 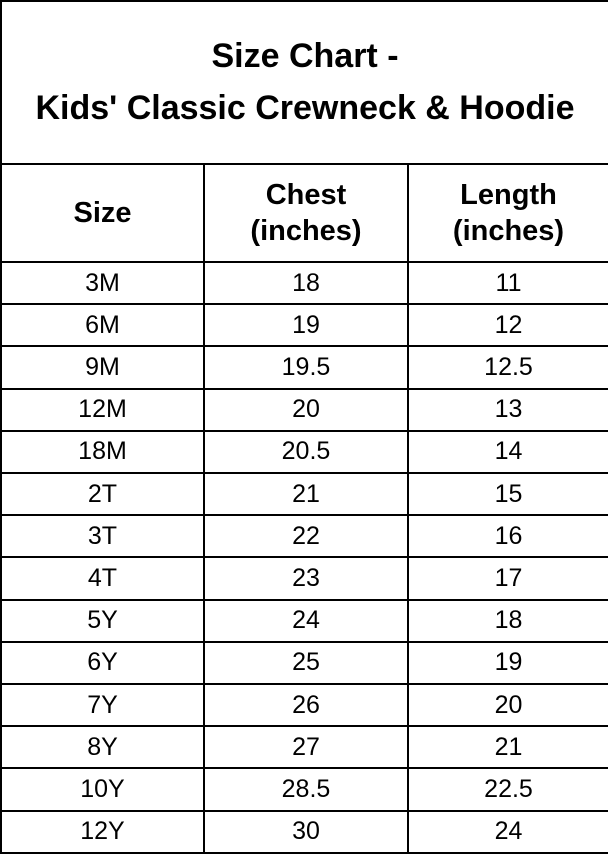 I want to click on chest-cell: 18, so click(x=306, y=283).